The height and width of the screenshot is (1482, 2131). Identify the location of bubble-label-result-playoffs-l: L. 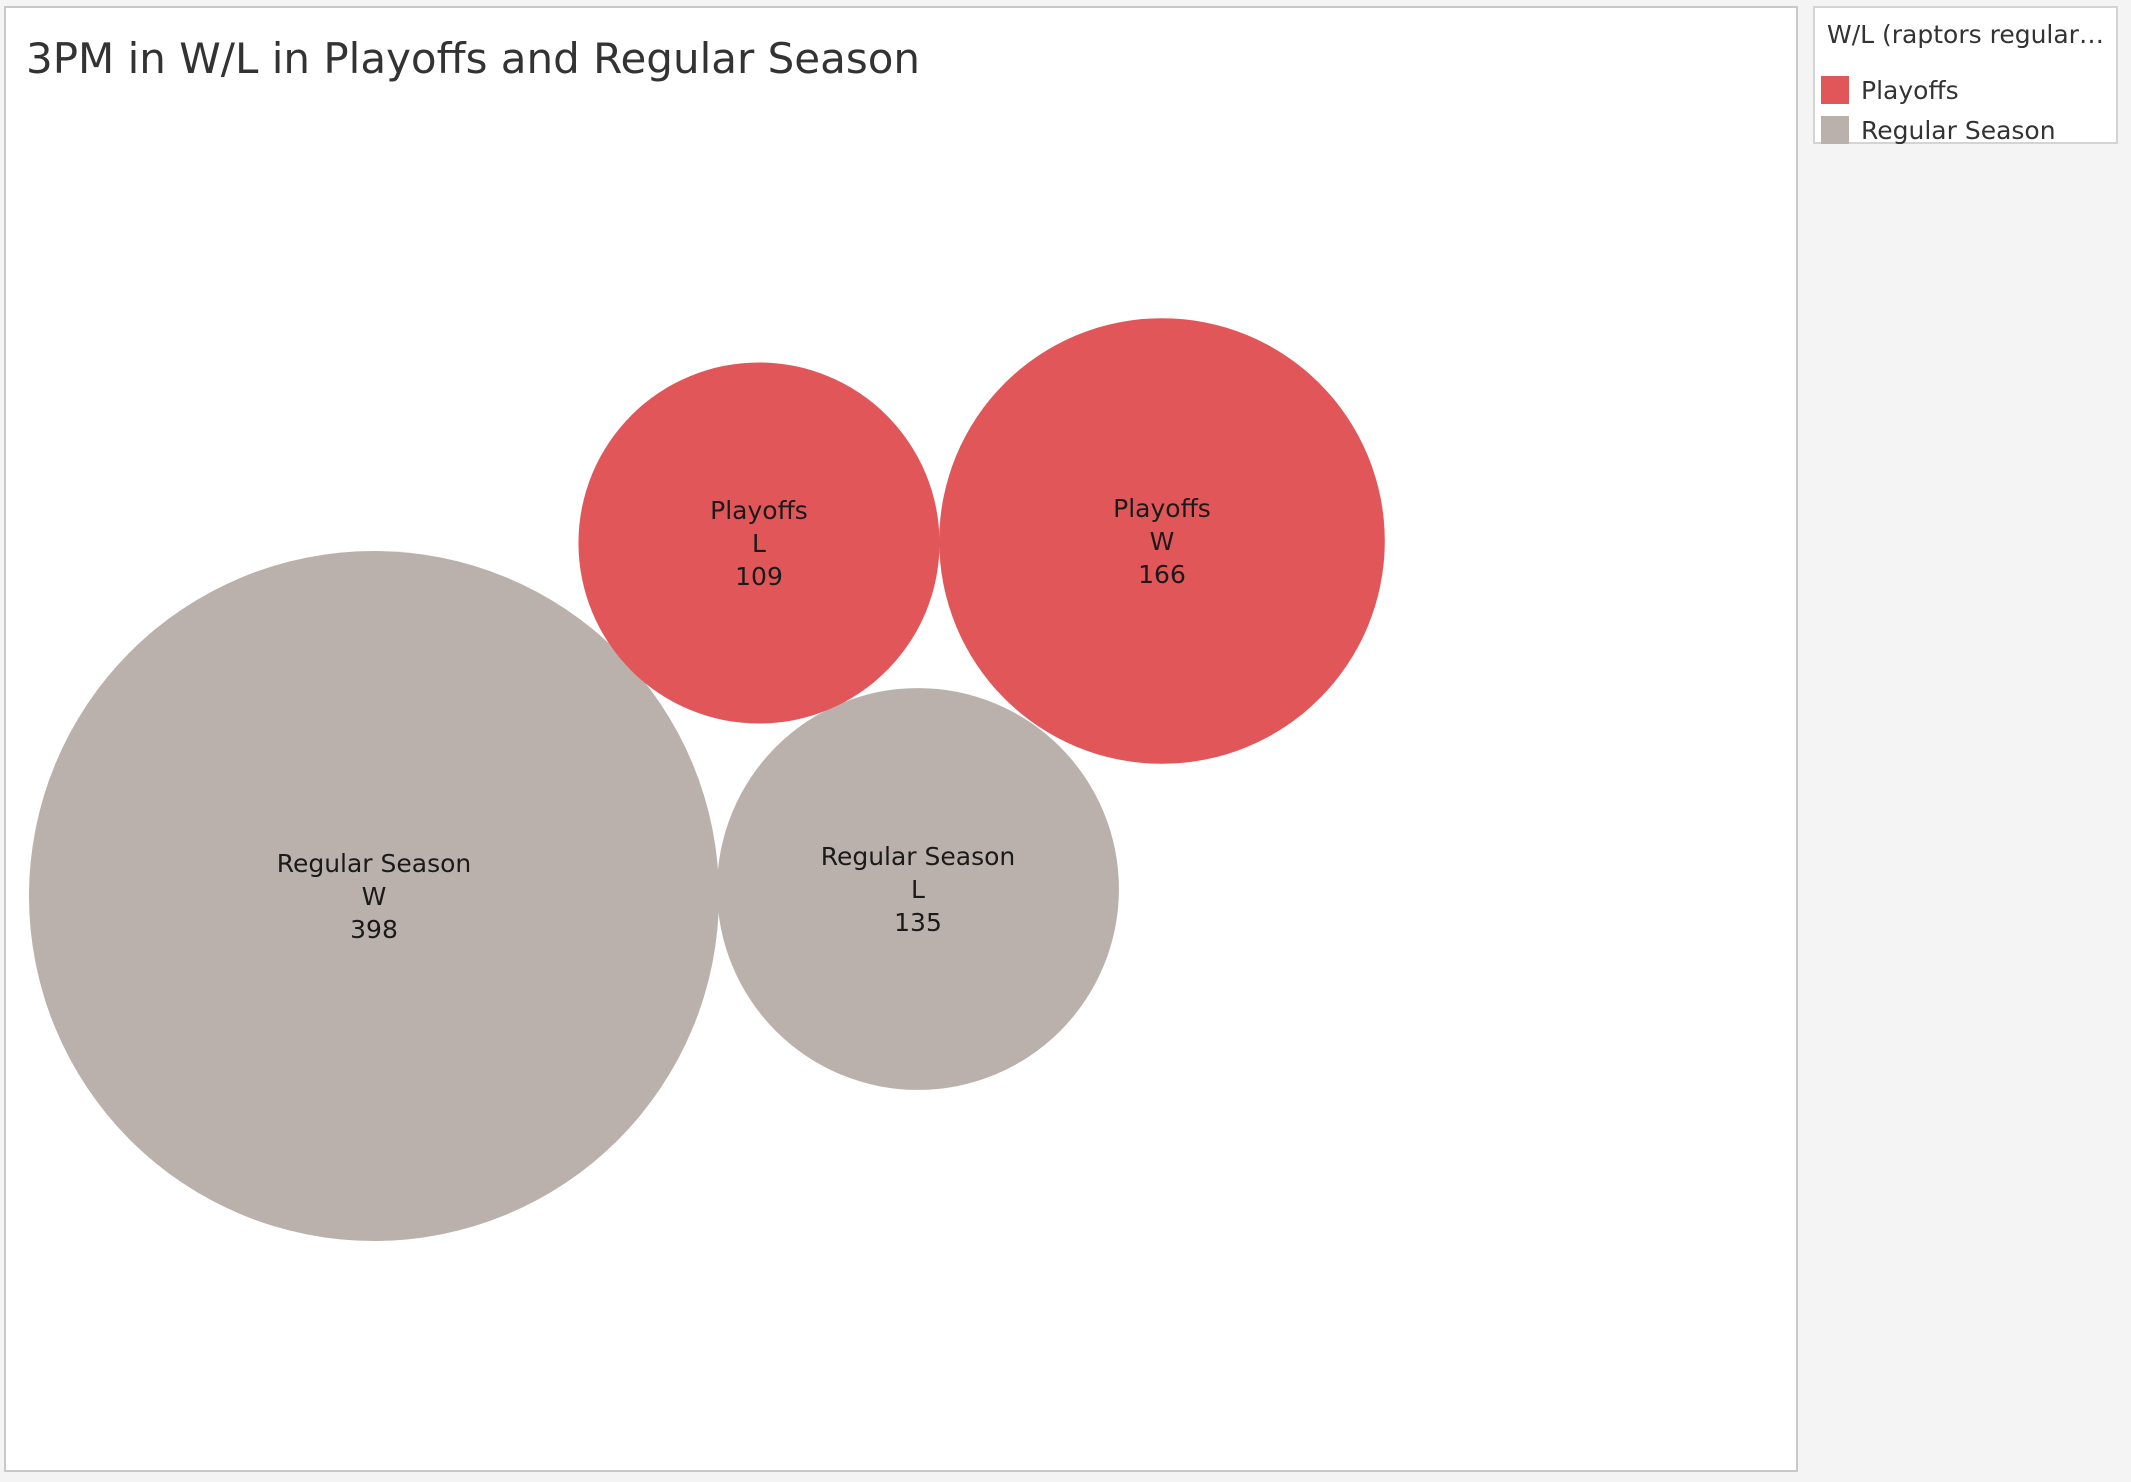
(759, 543).